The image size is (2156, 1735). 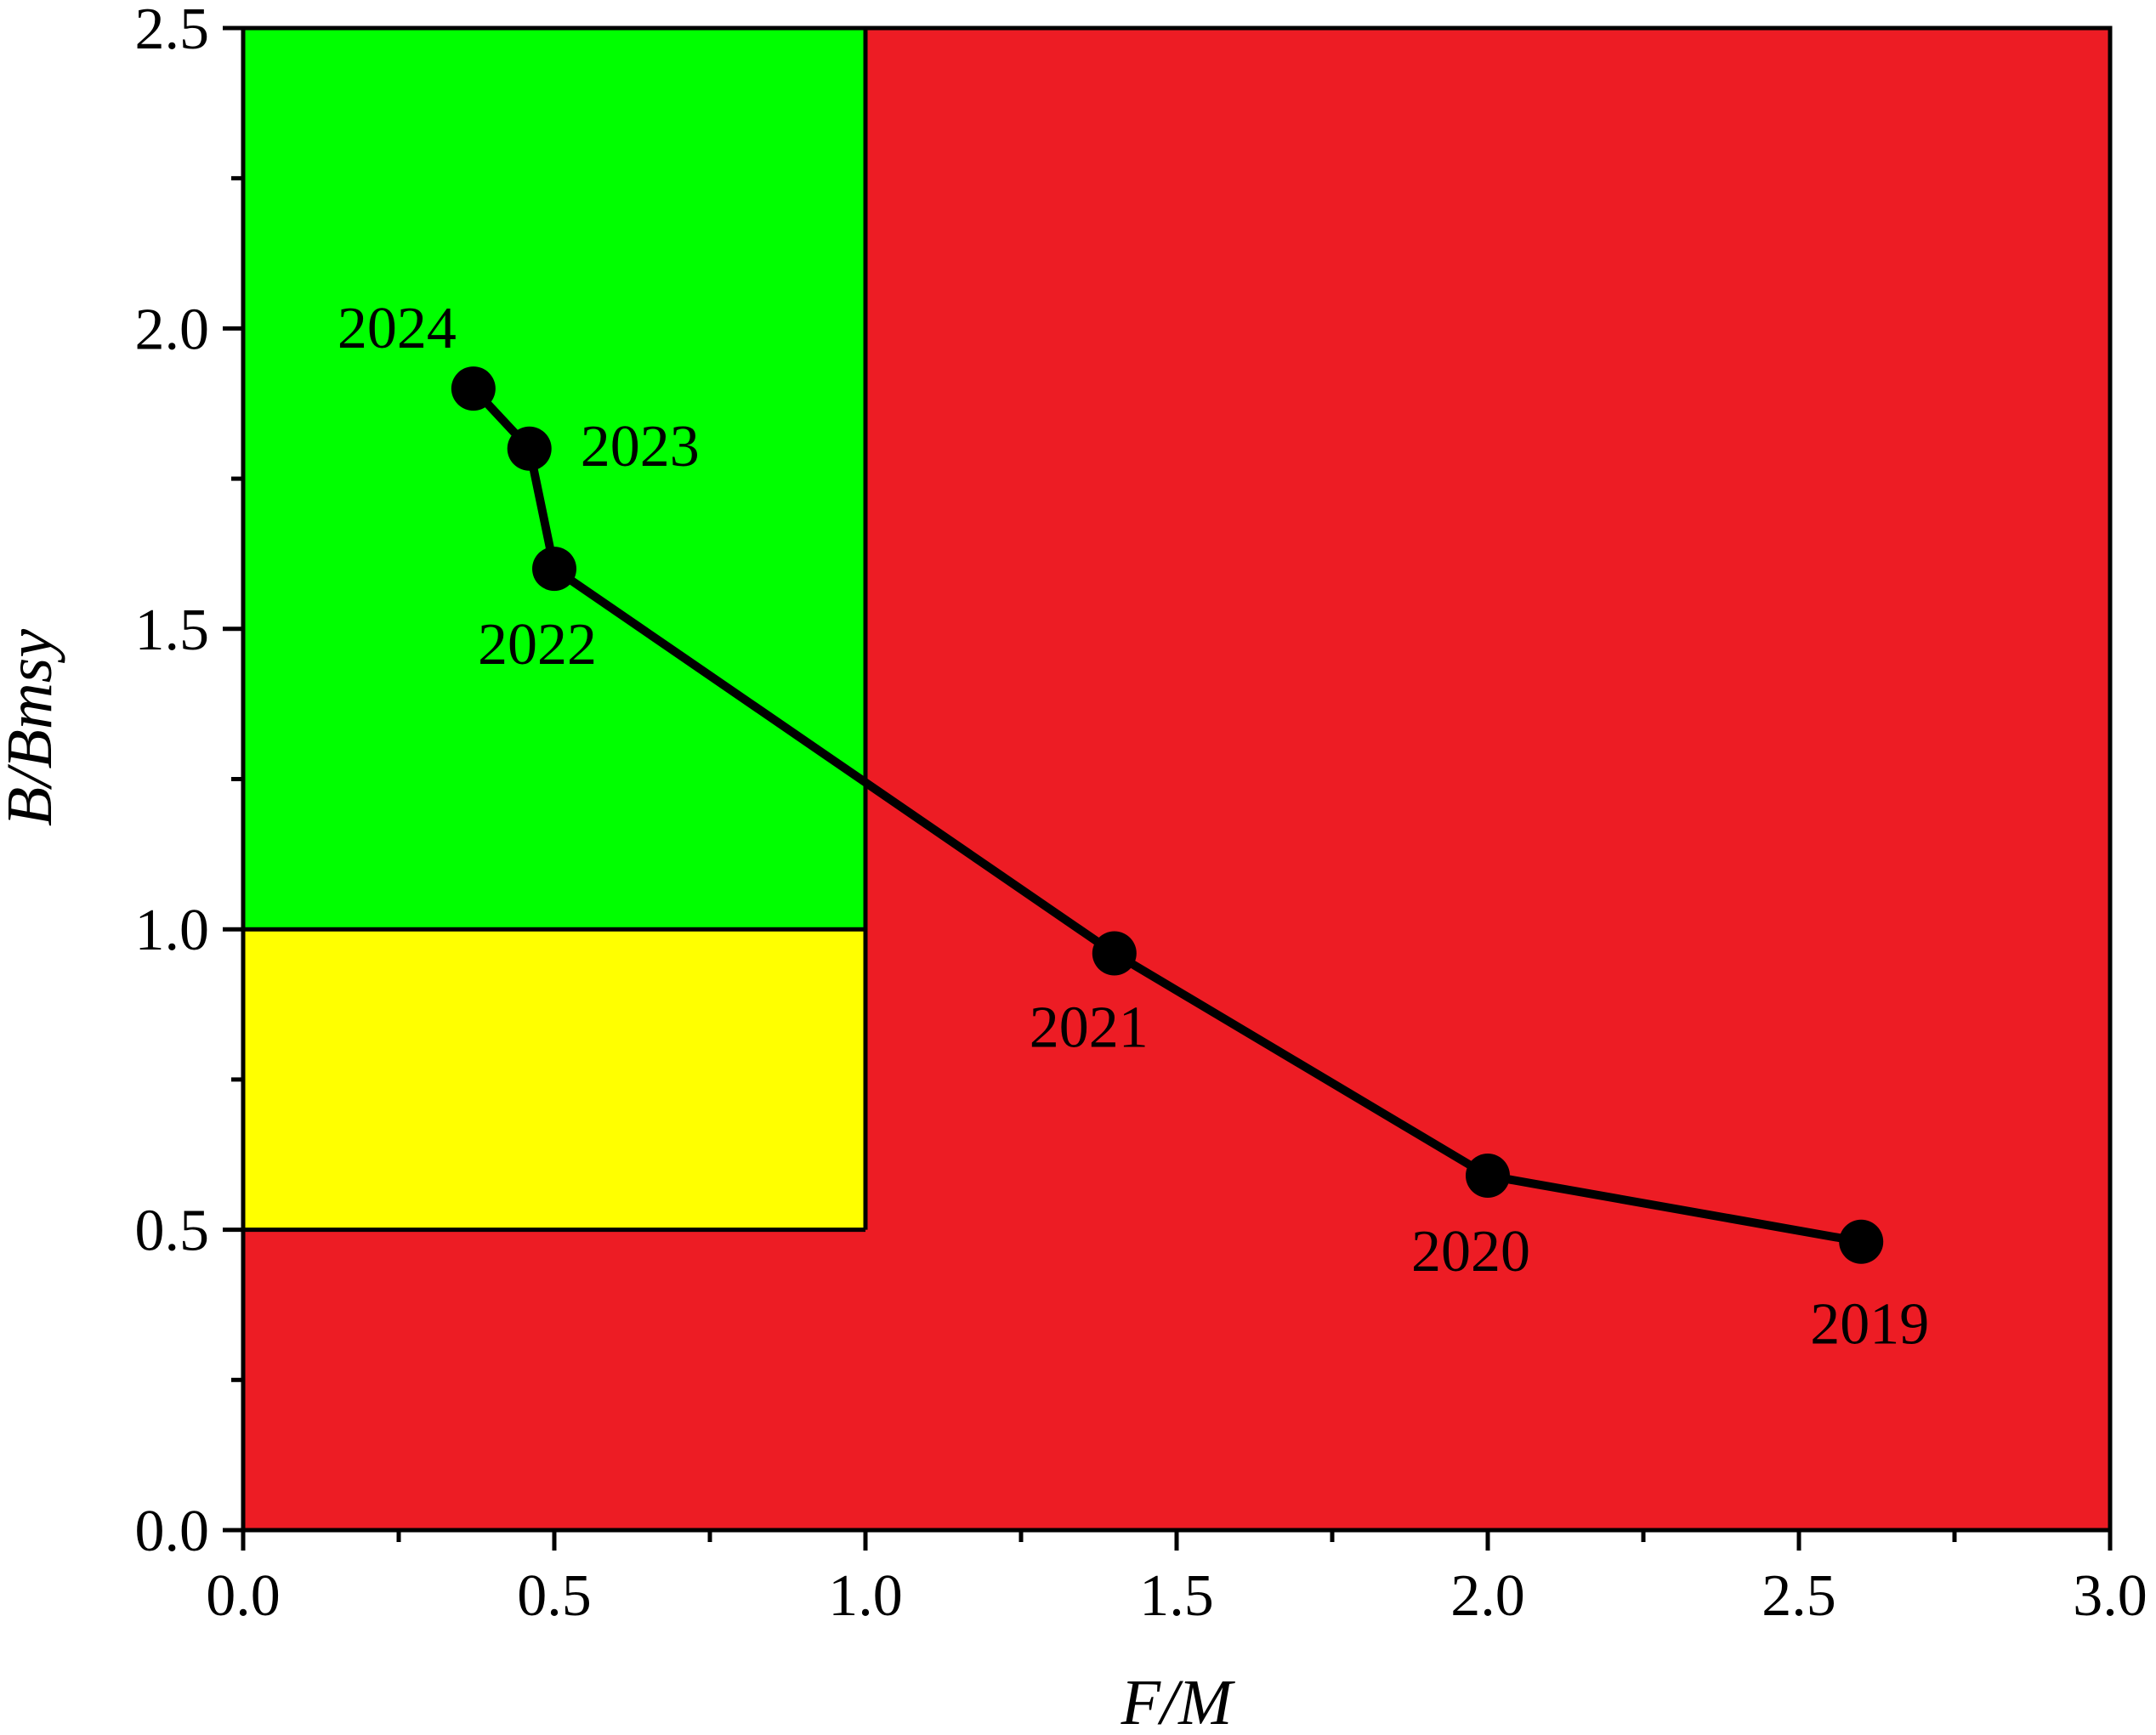 What do you see at coordinates (173, 31) in the screenshot?
I see `y-tick-label: 2.5` at bounding box center [173, 31].